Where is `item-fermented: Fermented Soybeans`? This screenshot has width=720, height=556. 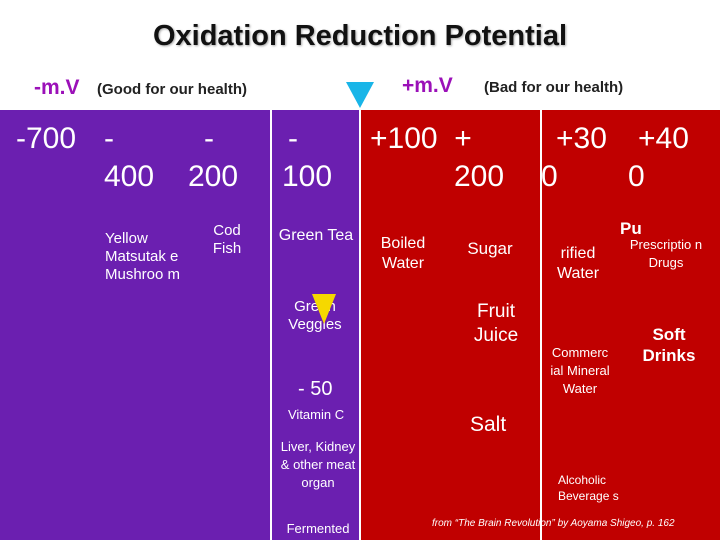
item-fermented: Fermented Soybeans is located at coordinates (318, 537).